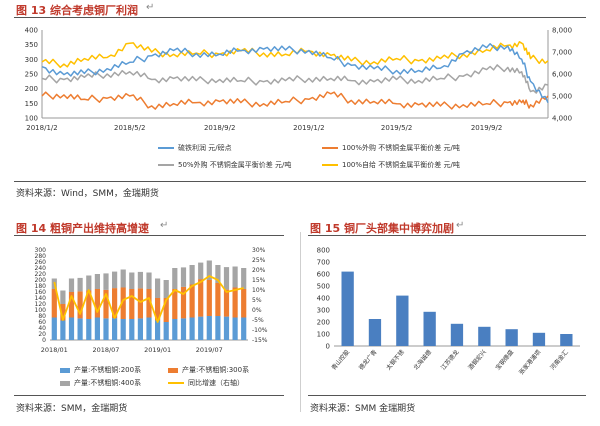  I want to click on legend-label: 产量:不锈粗铜:200系, so click(108, 370).